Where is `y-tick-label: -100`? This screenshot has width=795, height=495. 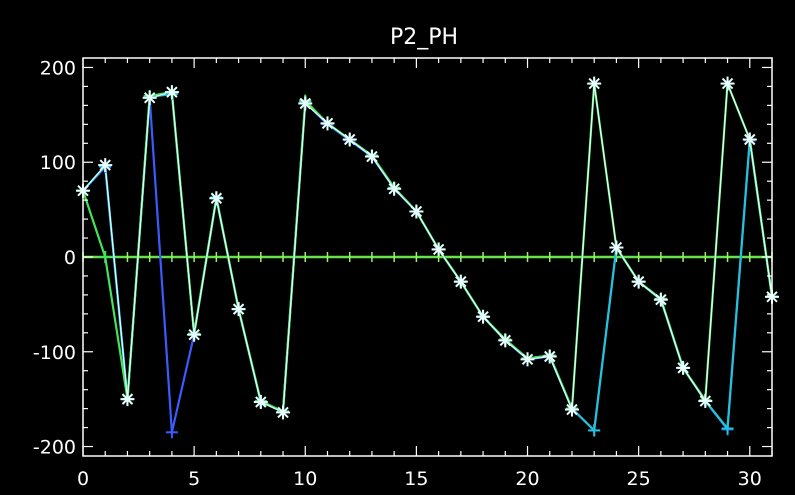
y-tick-label: -100 is located at coordinates (54, 353).